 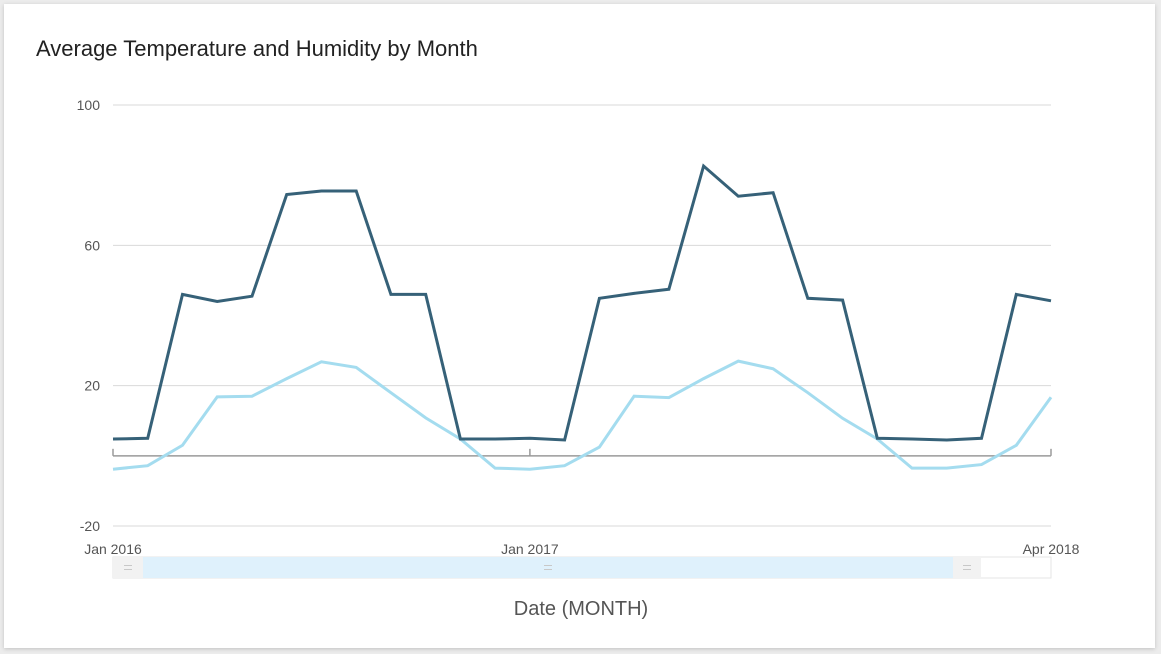 I want to click on x-tick-labels: Jan 2016 Jan 2017 Apr 2018, so click(x=581, y=549).